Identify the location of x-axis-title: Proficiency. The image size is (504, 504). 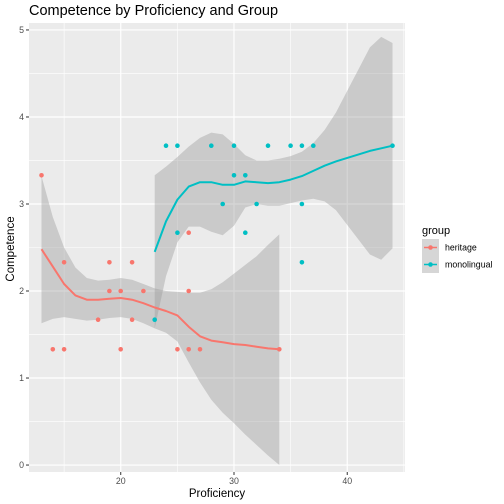
(217, 494).